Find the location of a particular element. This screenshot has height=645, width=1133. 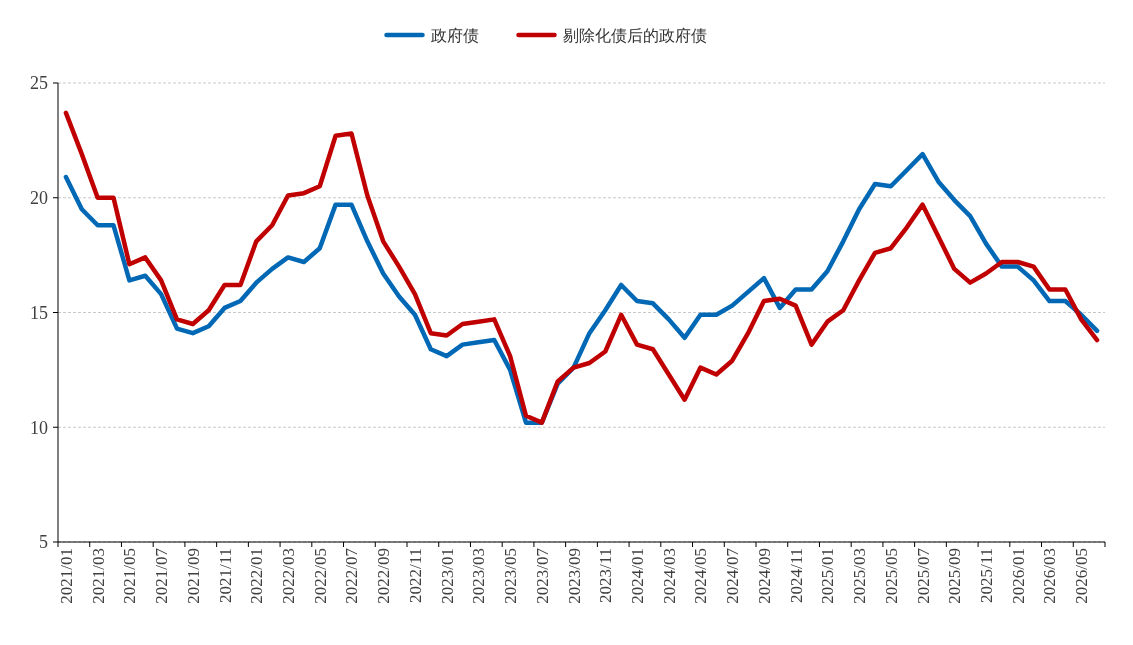

x-tick-label: 2022/11 is located at coordinates (415, 576).